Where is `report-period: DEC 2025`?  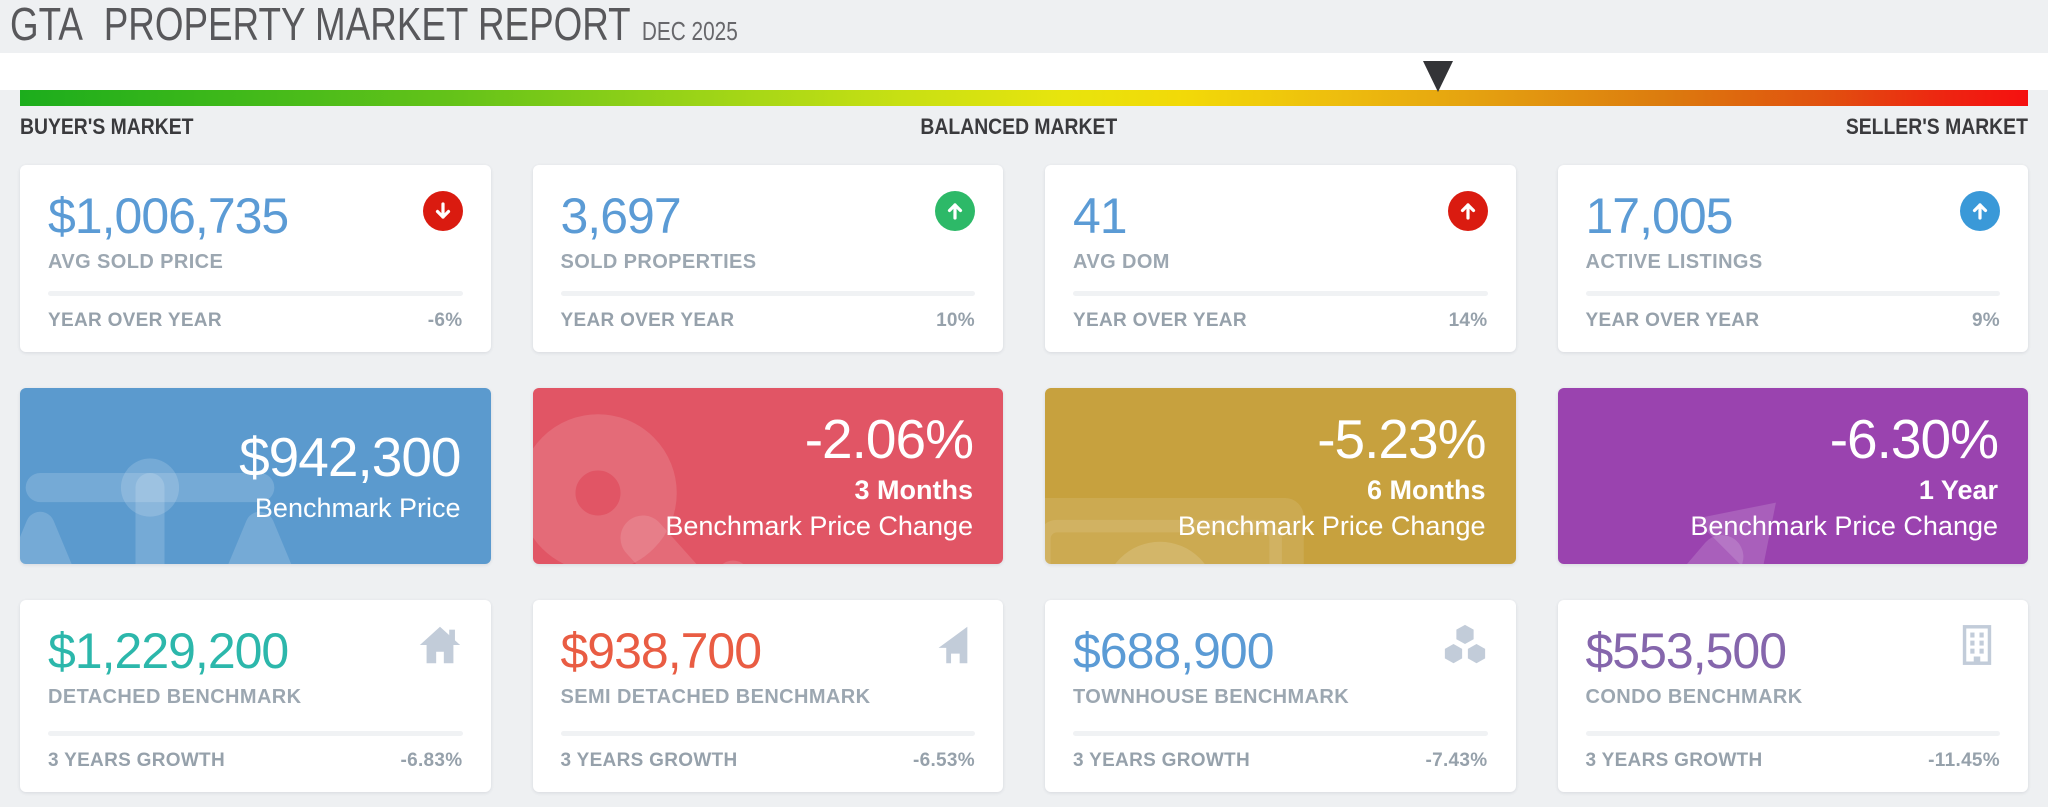 report-period: DEC 2025 is located at coordinates (689, 31).